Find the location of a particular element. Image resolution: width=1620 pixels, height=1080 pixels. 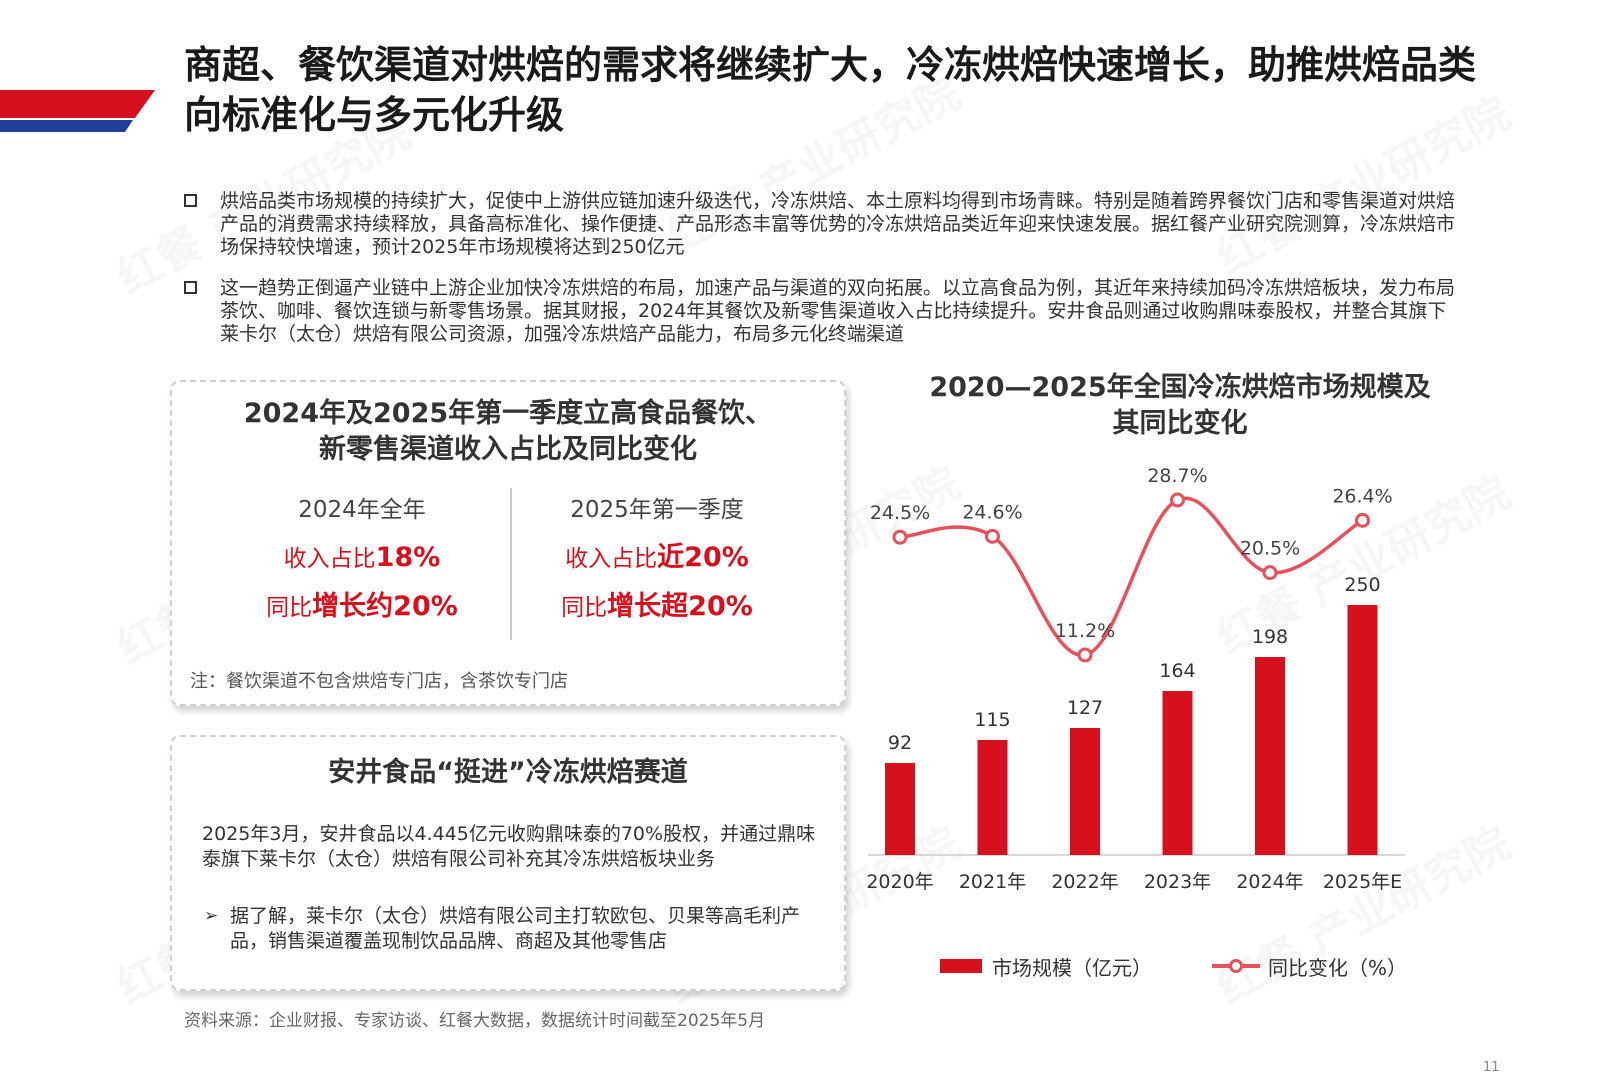

title-accent-bar is located at coordinates (77, 111).